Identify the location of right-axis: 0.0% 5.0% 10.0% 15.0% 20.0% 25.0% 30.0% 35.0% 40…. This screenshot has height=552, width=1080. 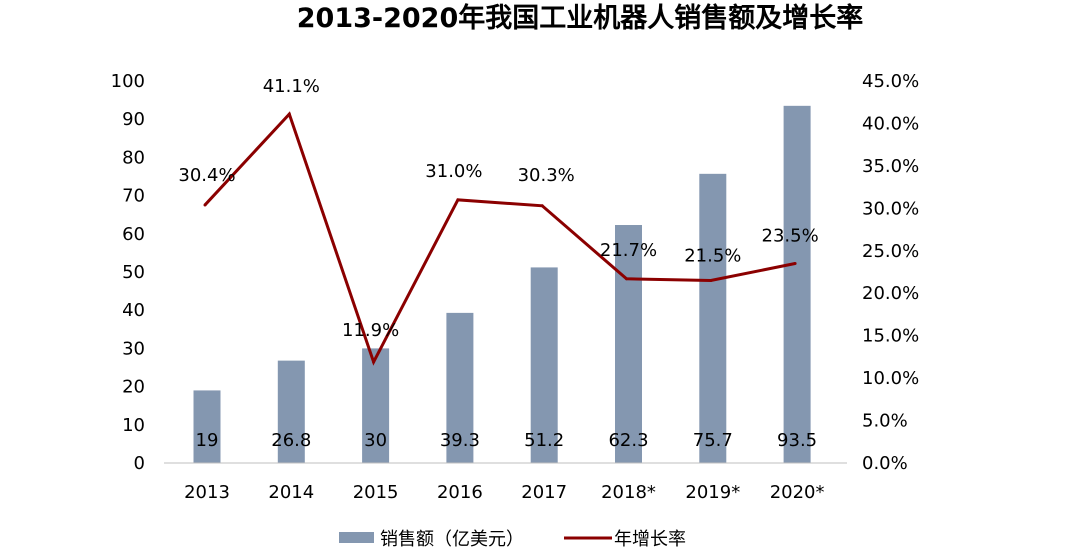
(890, 272).